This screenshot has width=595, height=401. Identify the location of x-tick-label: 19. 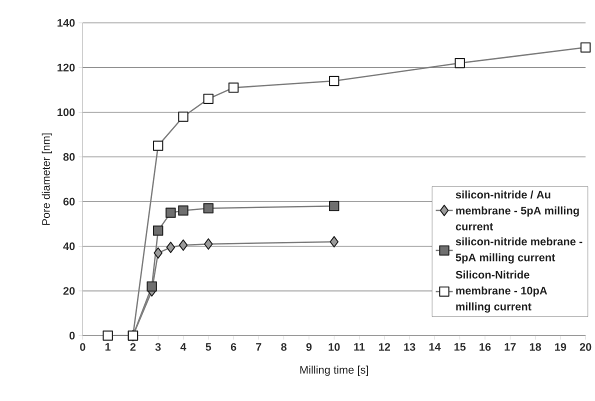
(560, 346).